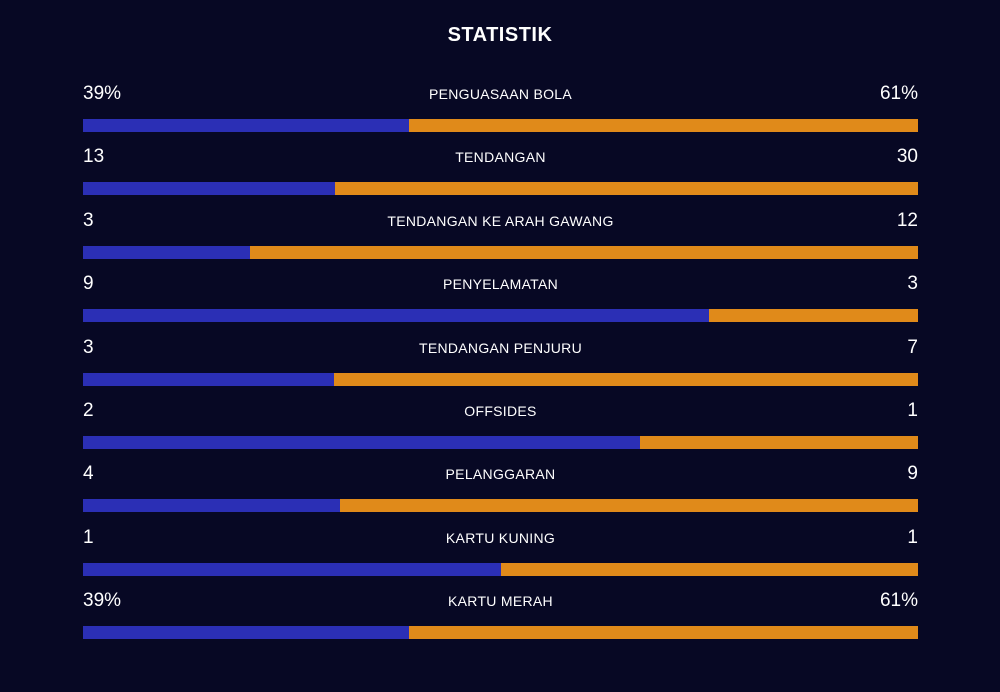 This screenshot has height=692, width=1000. Describe the element at coordinates (88, 284) in the screenshot. I see `home-value: 9` at that location.